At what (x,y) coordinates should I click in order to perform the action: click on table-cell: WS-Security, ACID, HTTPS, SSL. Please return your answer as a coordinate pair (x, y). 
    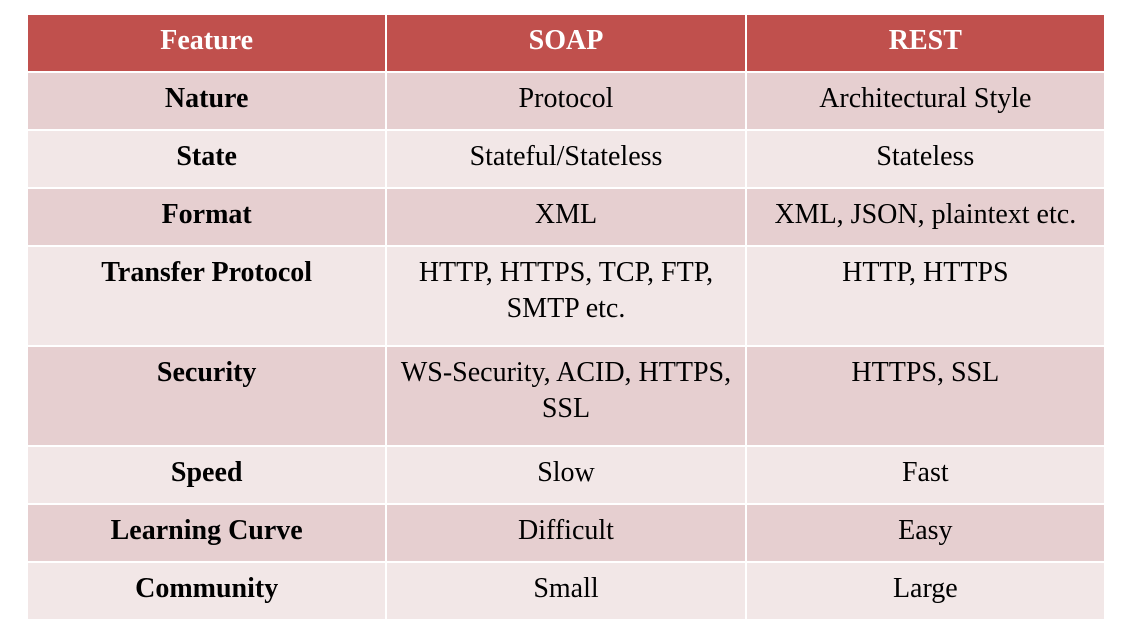
    Looking at the image, I should click on (566, 396).